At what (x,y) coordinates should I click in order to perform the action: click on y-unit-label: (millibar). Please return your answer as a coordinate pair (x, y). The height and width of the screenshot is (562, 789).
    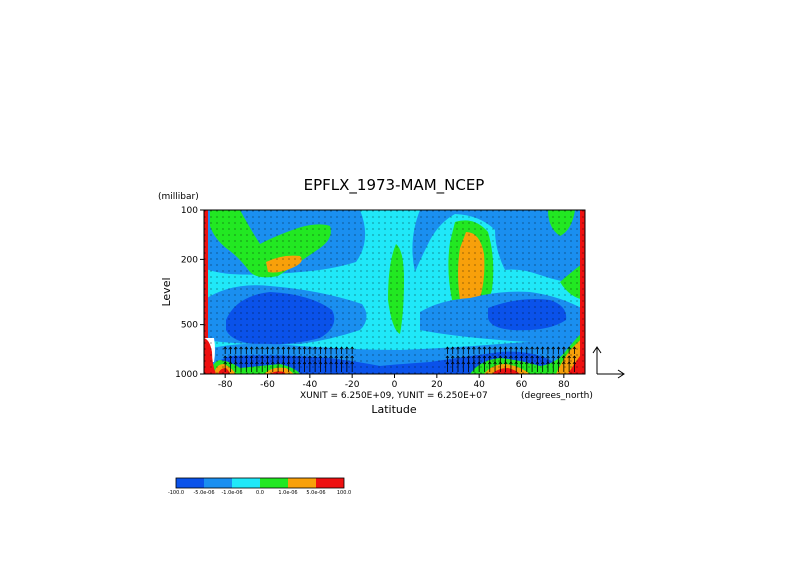
    Looking at the image, I should click on (178, 197).